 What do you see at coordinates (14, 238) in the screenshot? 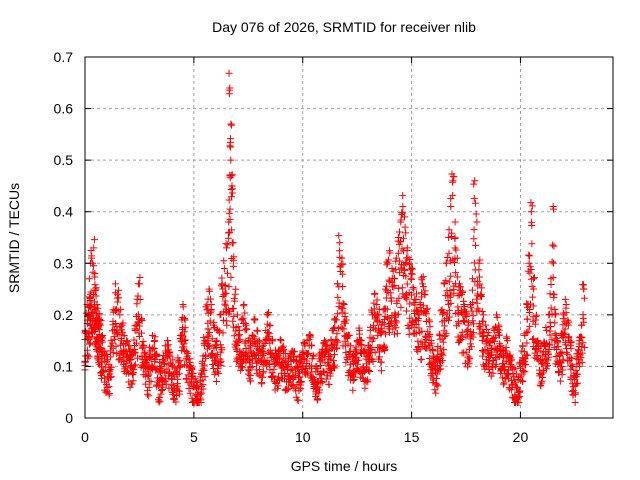
I see `y-axis-label: SRMTID / TECUs` at bounding box center [14, 238].